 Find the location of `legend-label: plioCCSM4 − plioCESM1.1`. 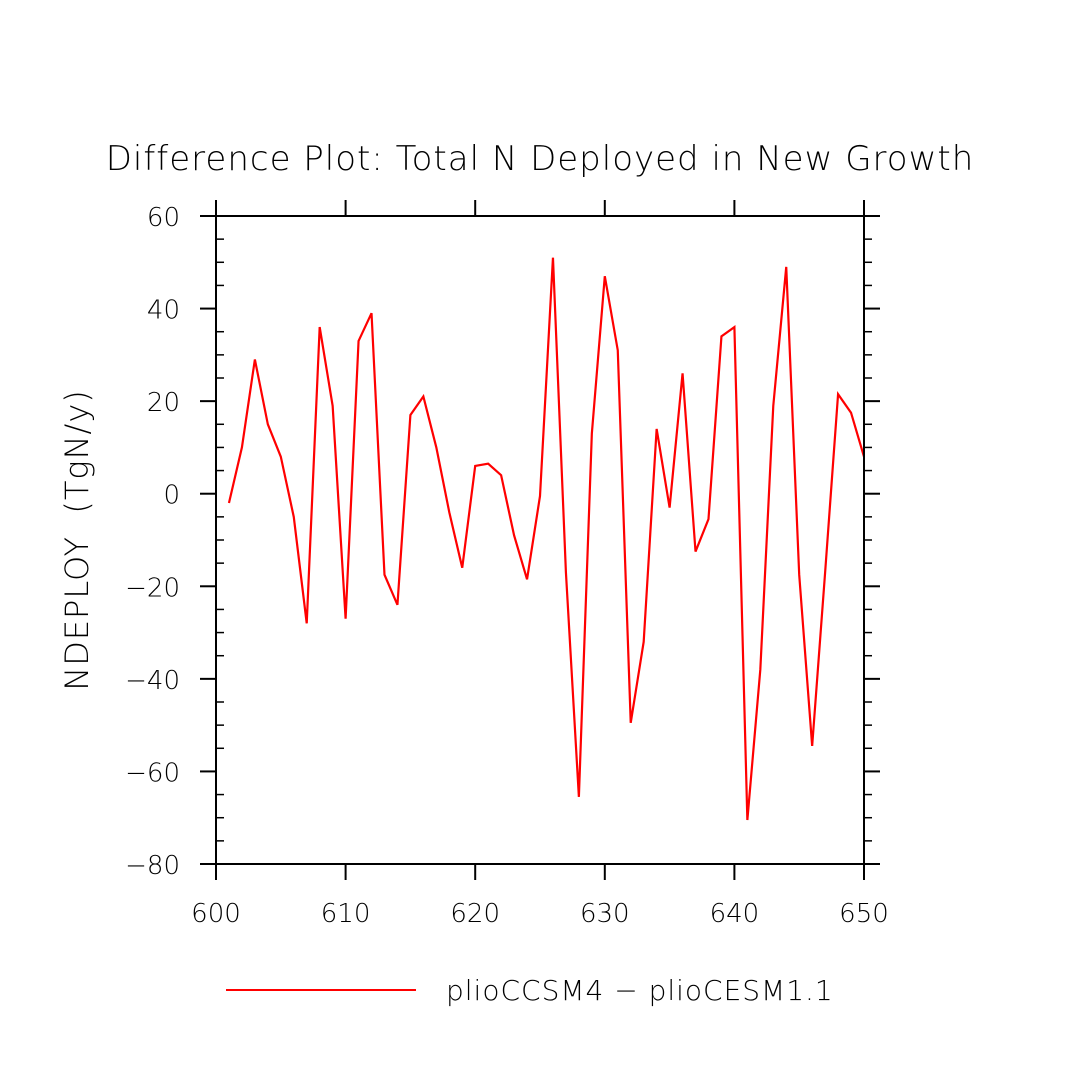

legend-label: plioCCSM4 − plioCESM1.1 is located at coordinates (640, 990).